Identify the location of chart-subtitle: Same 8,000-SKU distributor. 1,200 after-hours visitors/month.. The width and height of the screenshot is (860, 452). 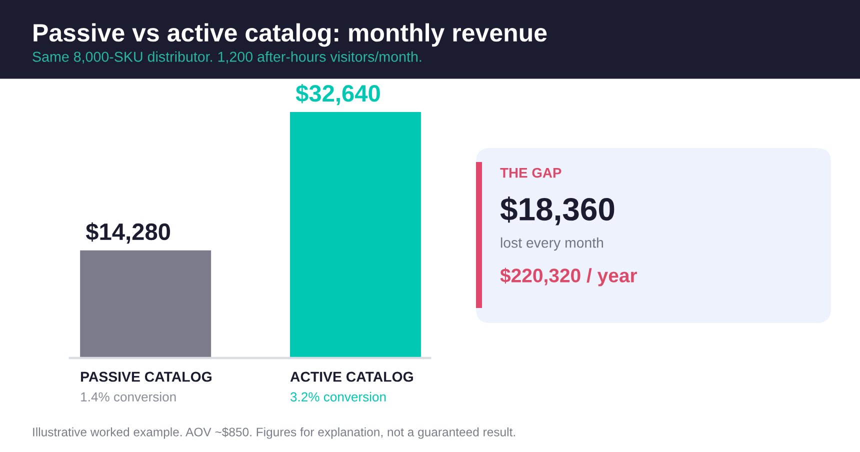
(227, 57).